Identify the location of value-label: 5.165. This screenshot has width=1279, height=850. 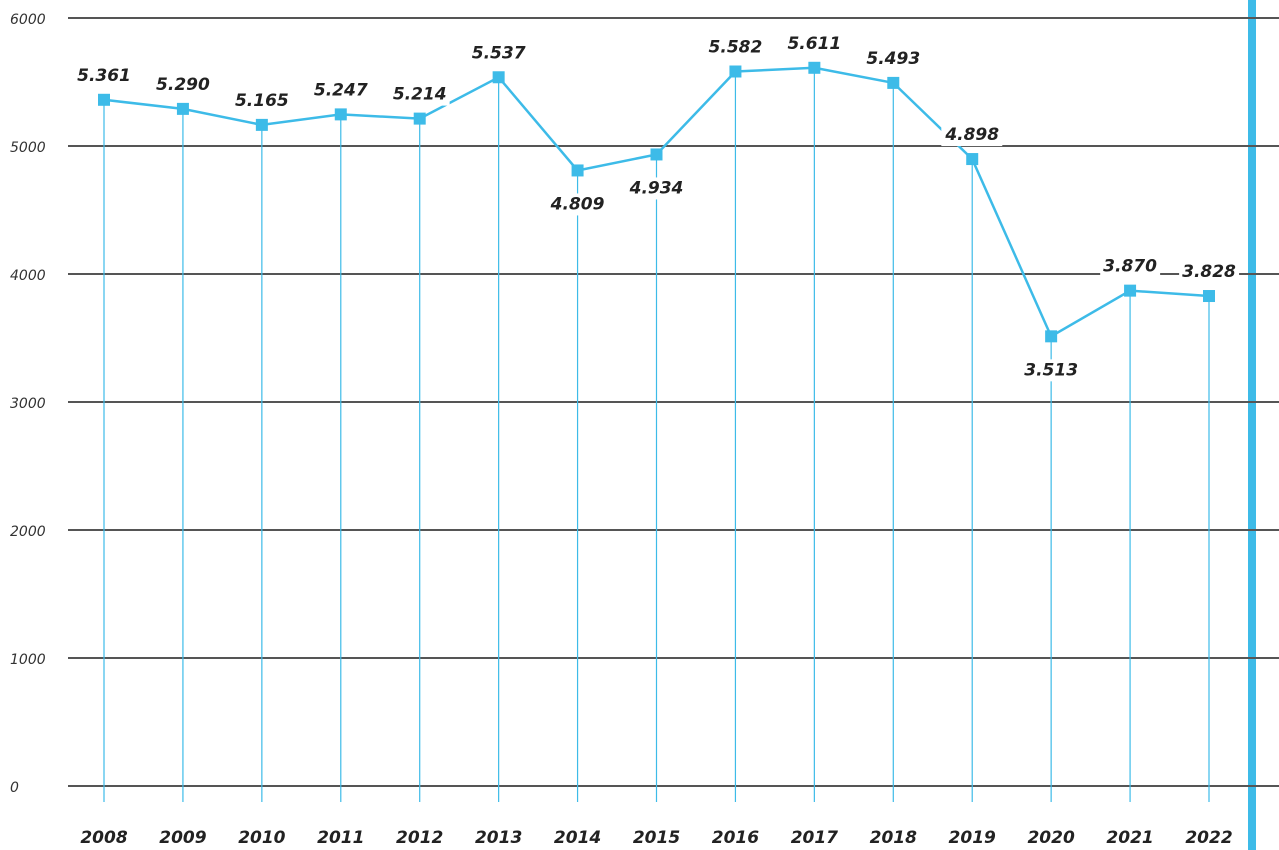
(262, 101).